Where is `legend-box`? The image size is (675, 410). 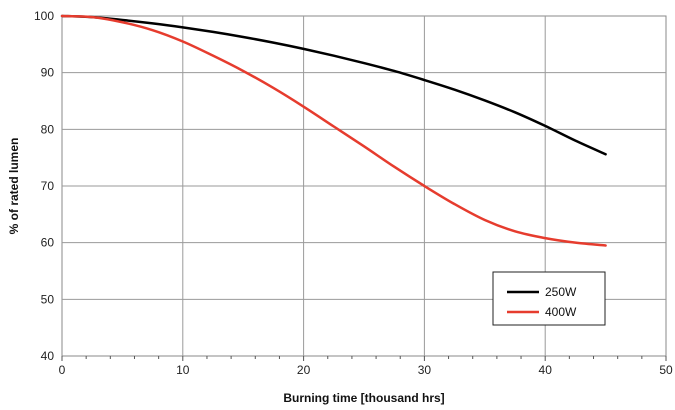 legend-box is located at coordinates (549, 298).